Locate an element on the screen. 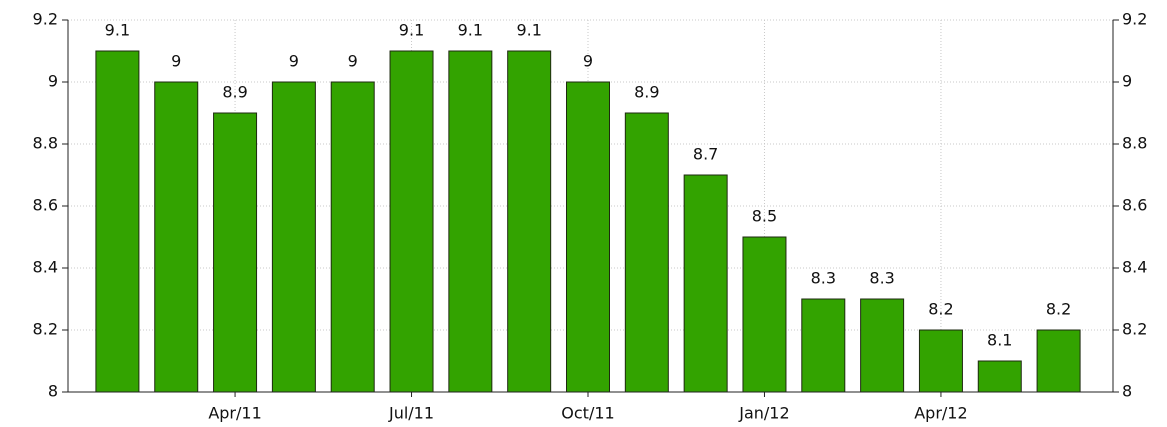 The image size is (1167, 427). x-tick-label: Oct/11 is located at coordinates (587, 413).